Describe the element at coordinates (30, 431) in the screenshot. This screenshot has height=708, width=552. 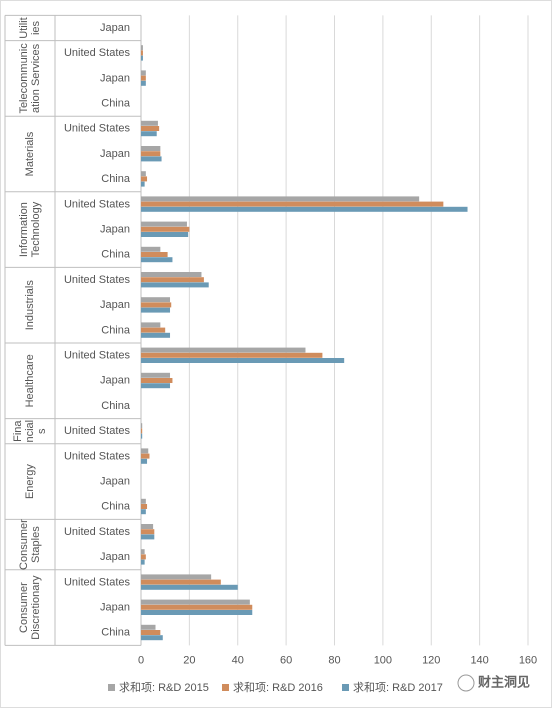
I see `group-label: ncial` at that location.